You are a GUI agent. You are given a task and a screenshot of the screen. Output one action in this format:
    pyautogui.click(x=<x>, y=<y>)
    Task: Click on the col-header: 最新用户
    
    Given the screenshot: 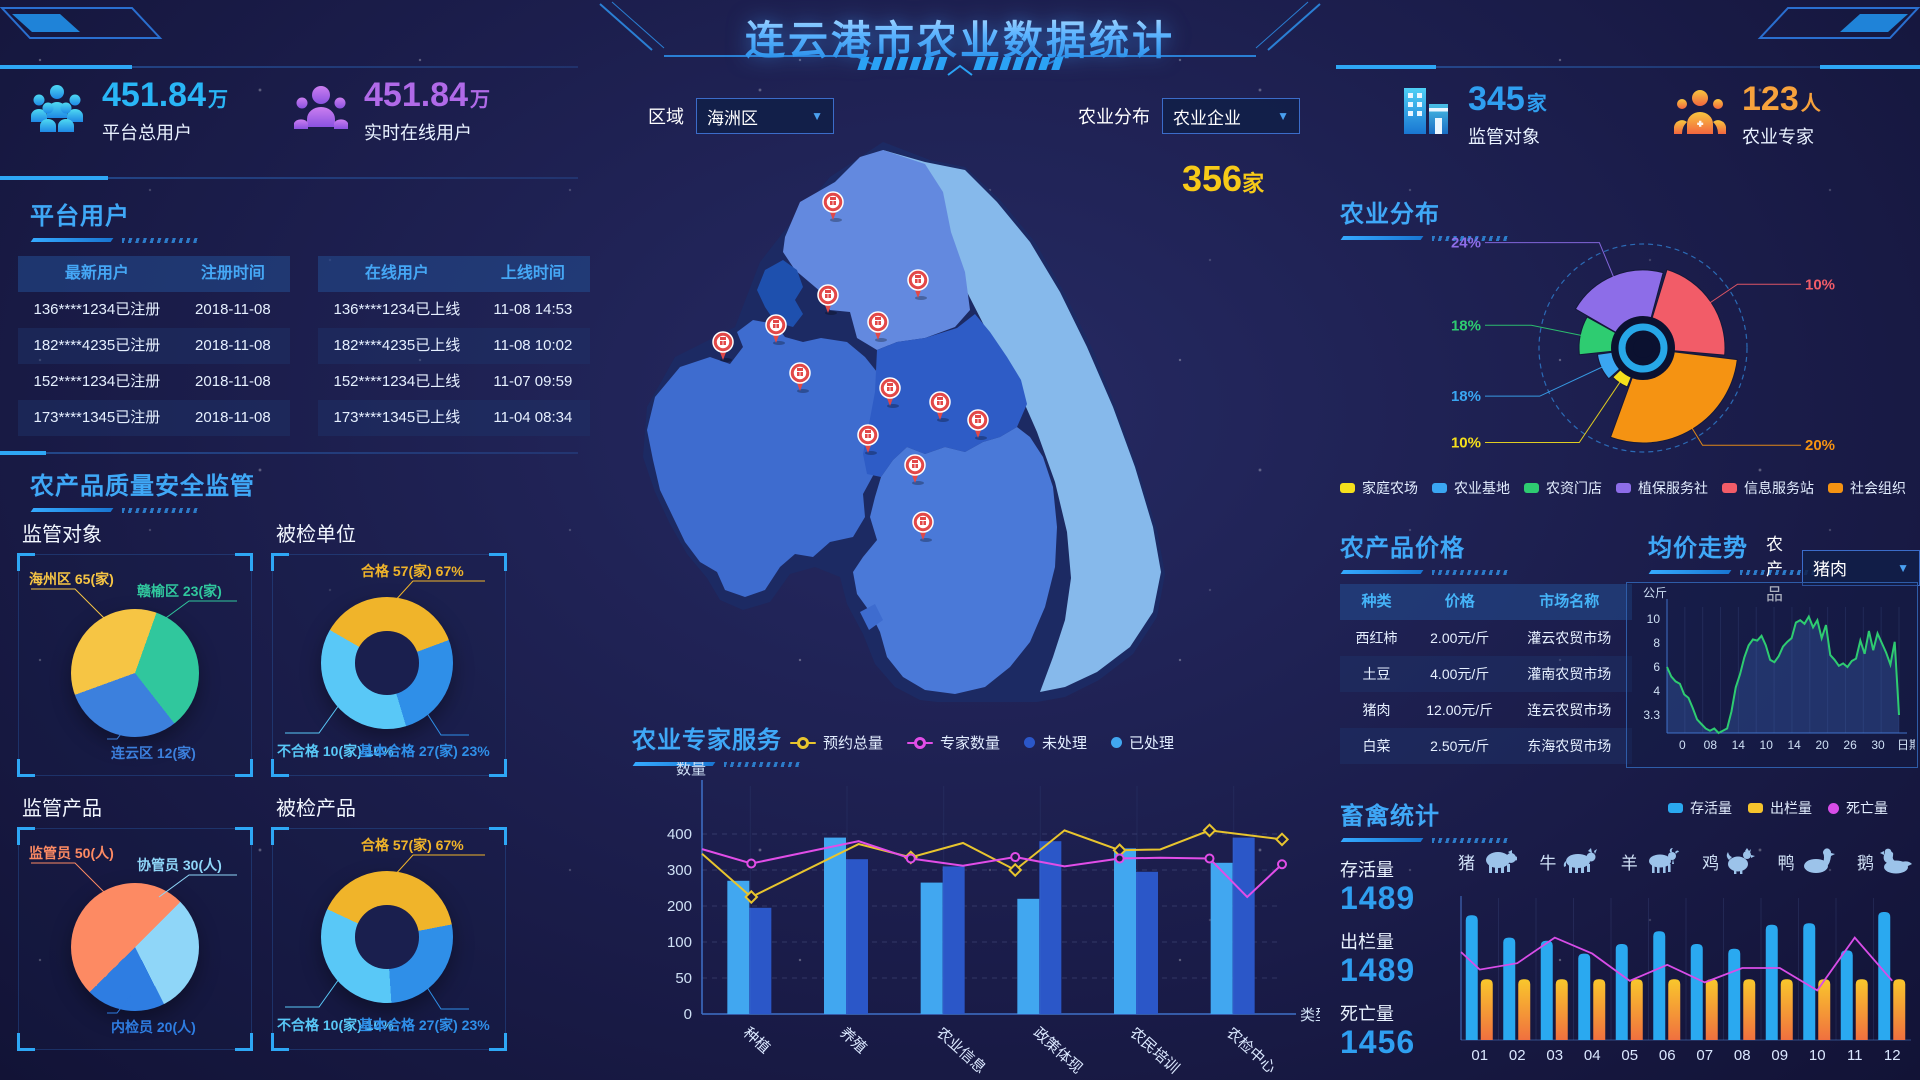 What is the action you would take?
    pyautogui.click(x=96, y=273)
    